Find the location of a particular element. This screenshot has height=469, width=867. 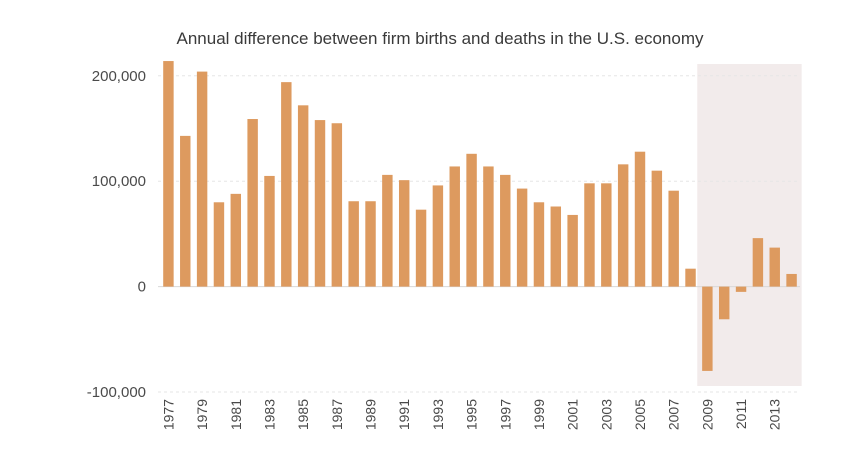

x-tick-label: 2001 is located at coordinates (573, 414).